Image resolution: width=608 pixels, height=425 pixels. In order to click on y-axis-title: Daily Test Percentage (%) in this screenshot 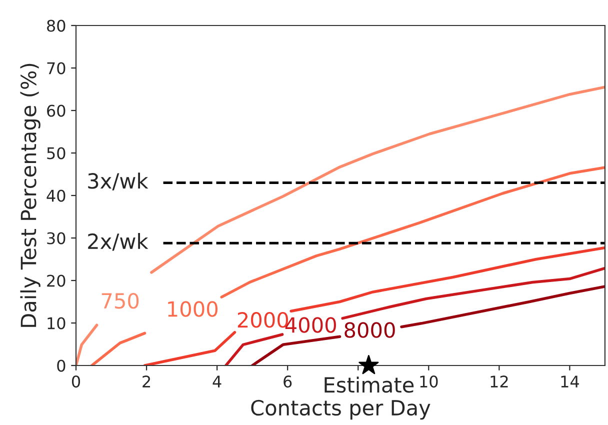, I will do `click(30, 195)`.